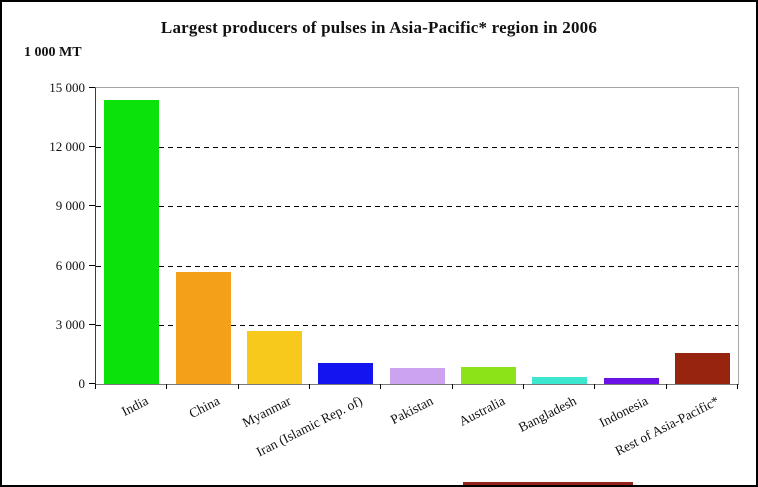  What do you see at coordinates (488, 375) in the screenshot?
I see `bar-australia` at bounding box center [488, 375].